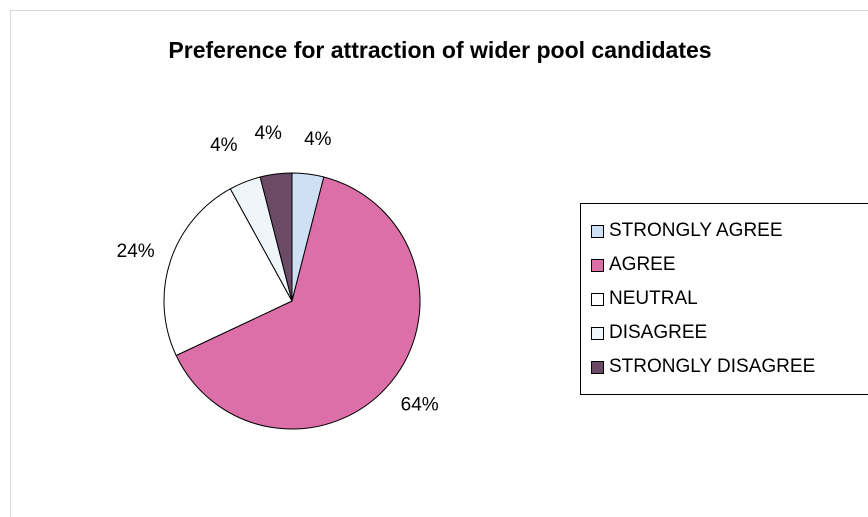 The height and width of the screenshot is (517, 868). What do you see at coordinates (224, 145) in the screenshot?
I see `data-label-disagree: 4%` at bounding box center [224, 145].